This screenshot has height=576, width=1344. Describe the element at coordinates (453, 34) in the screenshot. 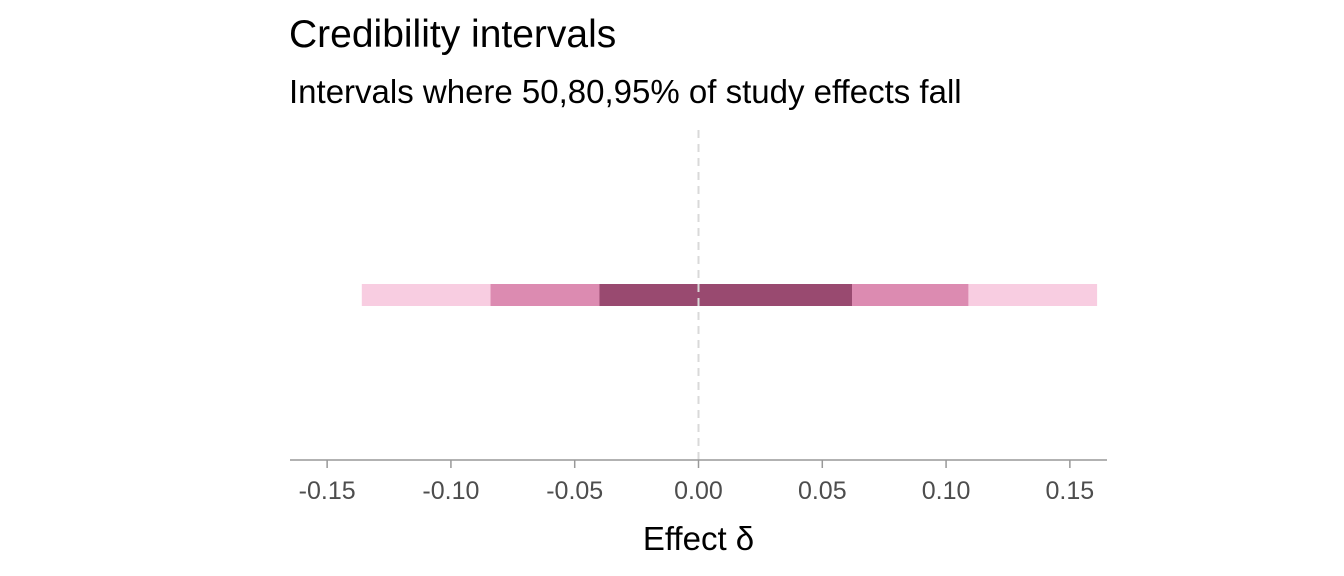

I see `chart-title: Credibility intervals` at that location.